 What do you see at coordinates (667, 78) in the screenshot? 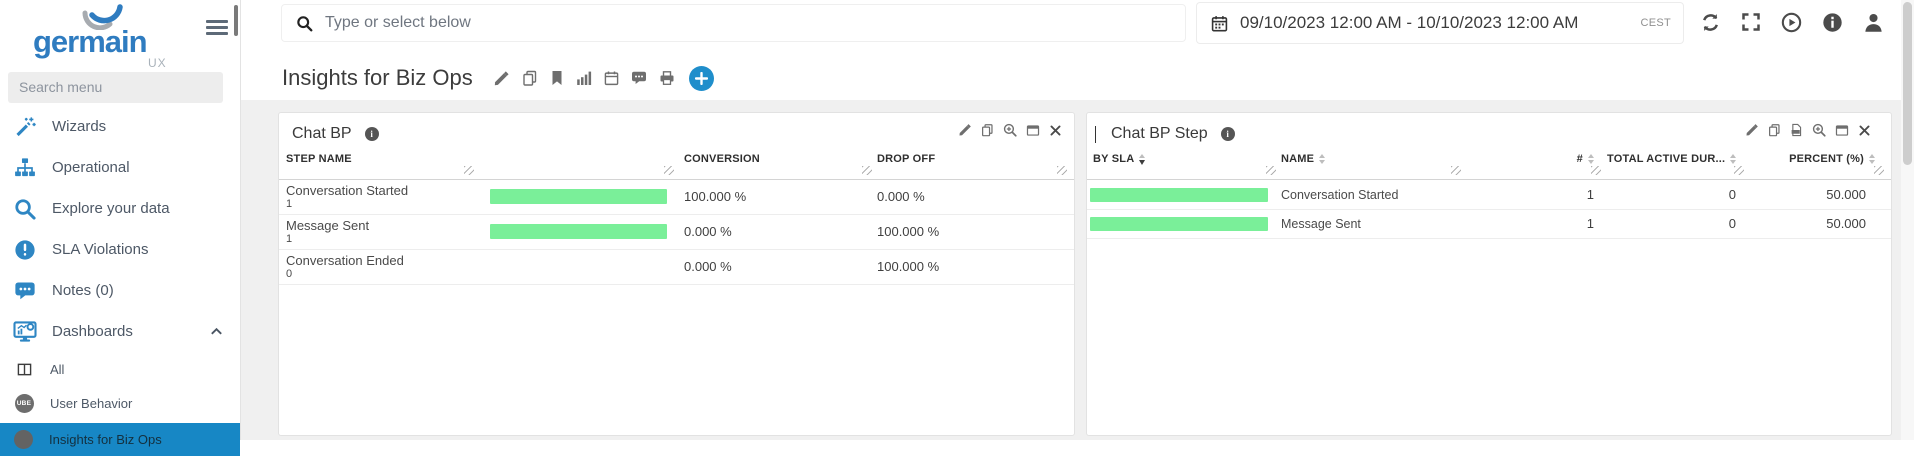
I see `print-icon` at bounding box center [667, 78].